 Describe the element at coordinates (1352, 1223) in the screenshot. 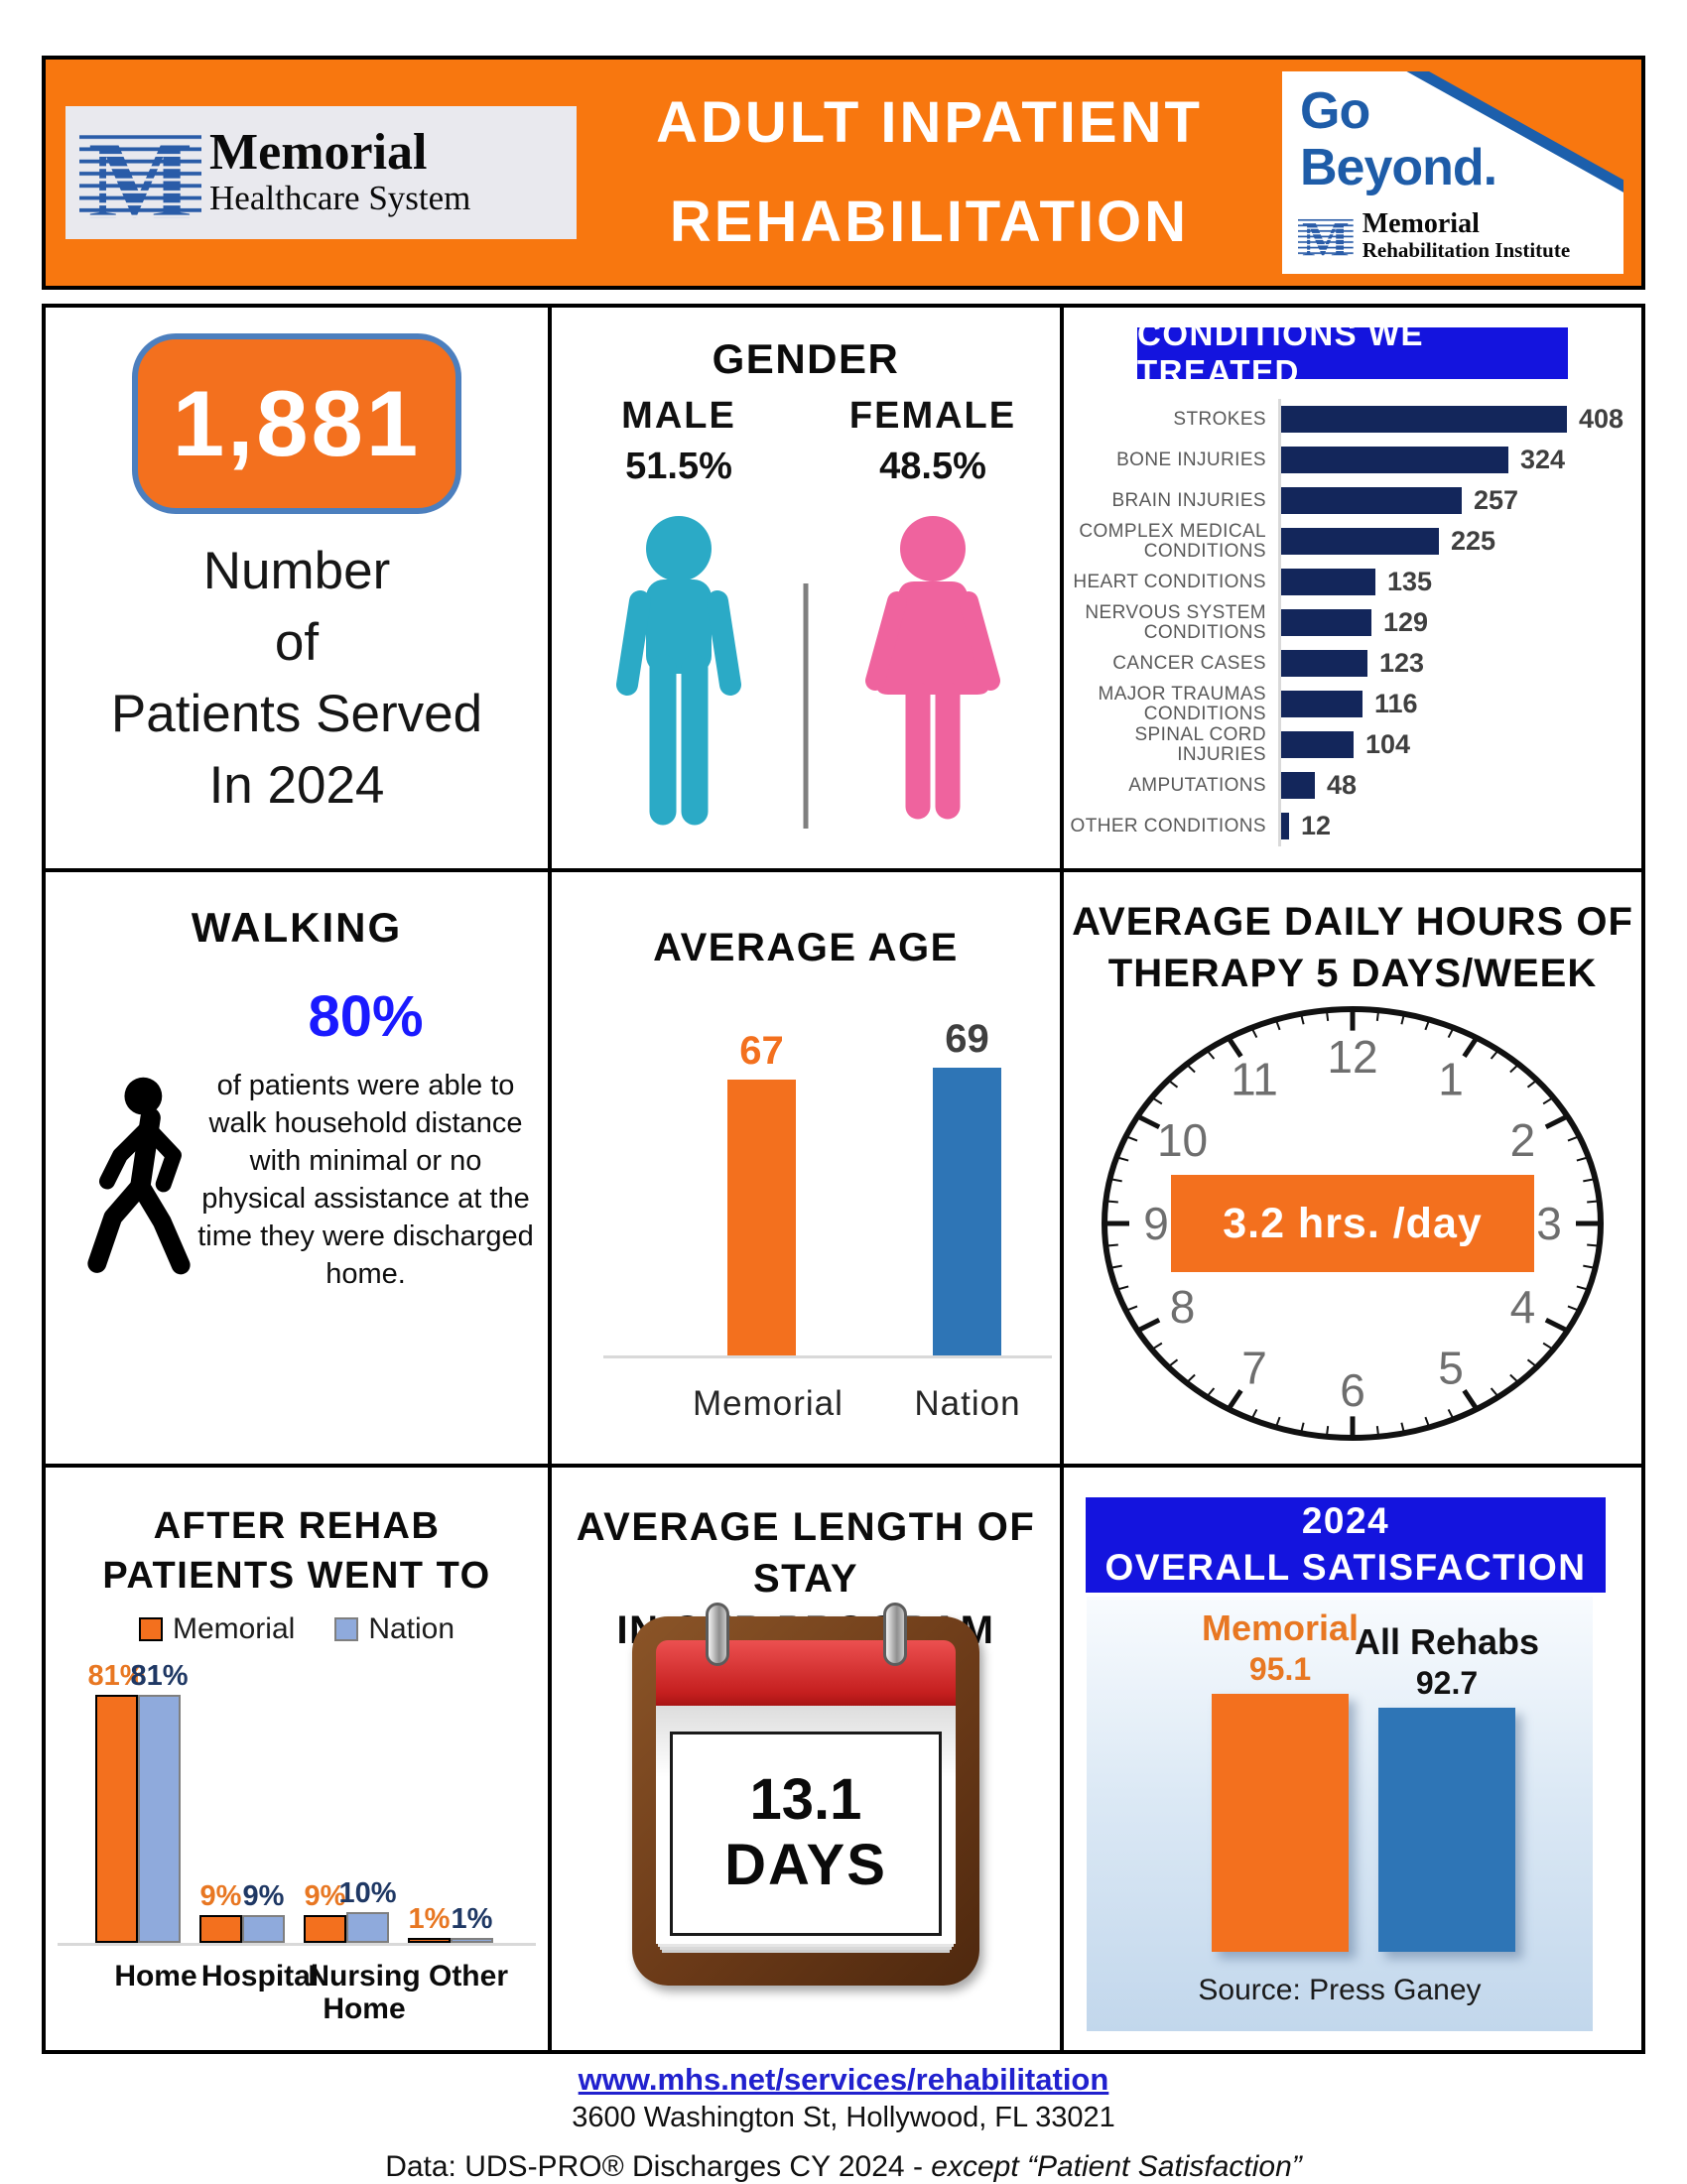

I see `therapy-hours-badge: 3.2 hrs. /day` at that location.